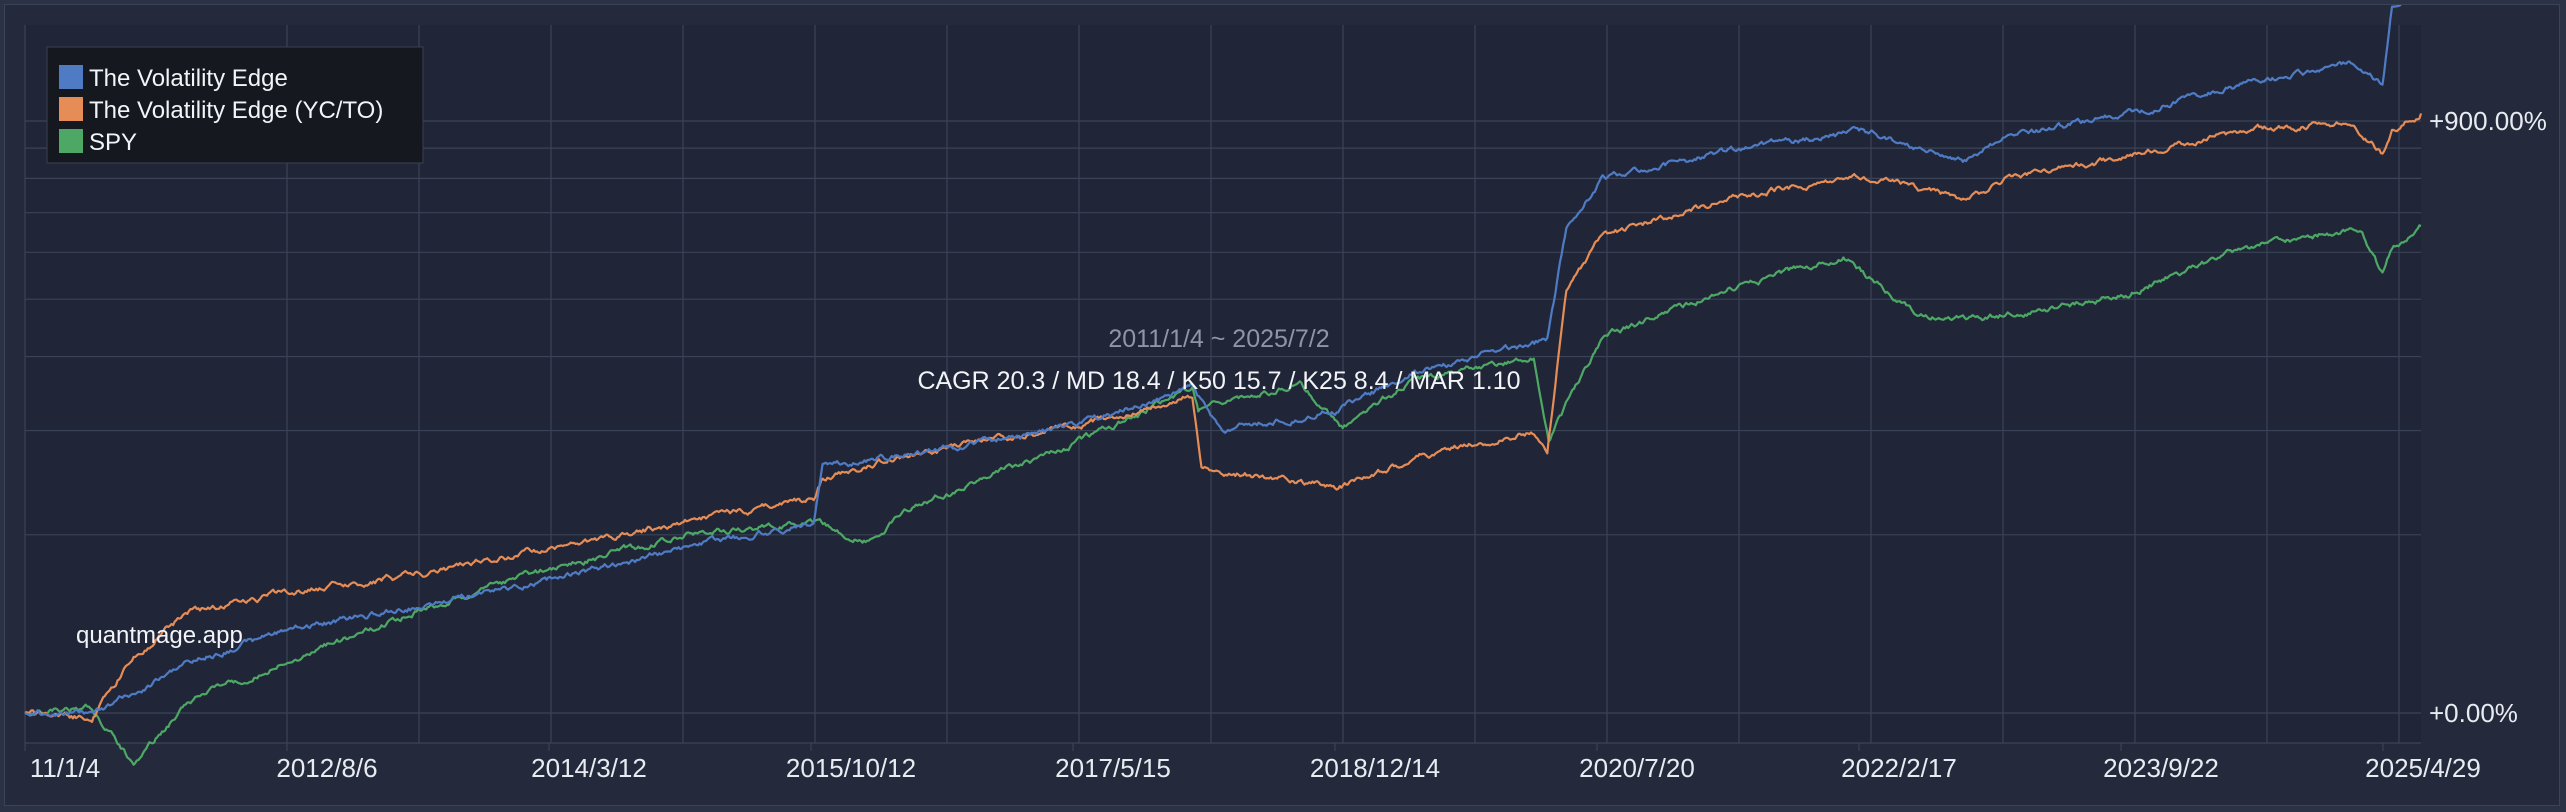  What do you see at coordinates (2488, 417) in the screenshot?
I see `y-axis-ticks: +900.00% +0.00%` at bounding box center [2488, 417].